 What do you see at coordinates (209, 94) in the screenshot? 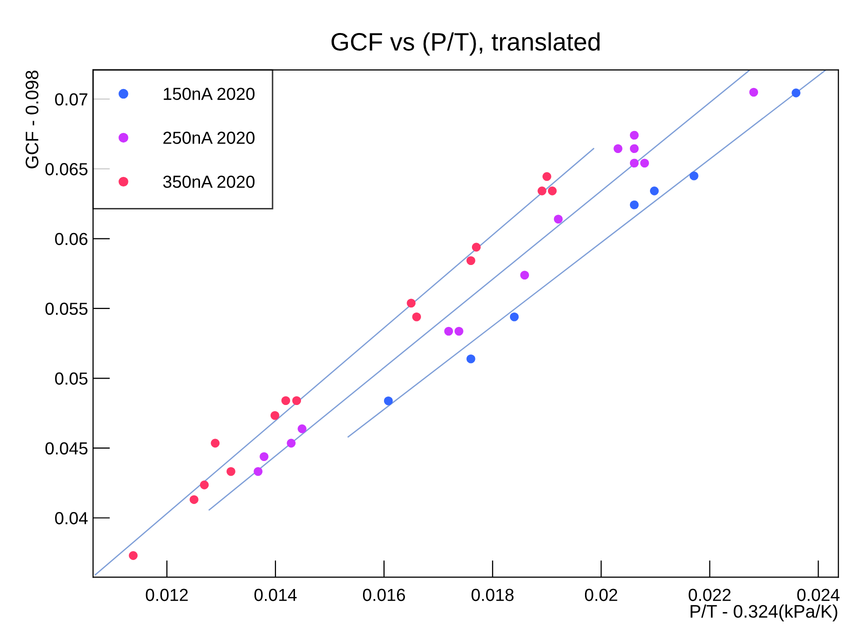
I see `legend-label: 150nA 2020` at bounding box center [209, 94].